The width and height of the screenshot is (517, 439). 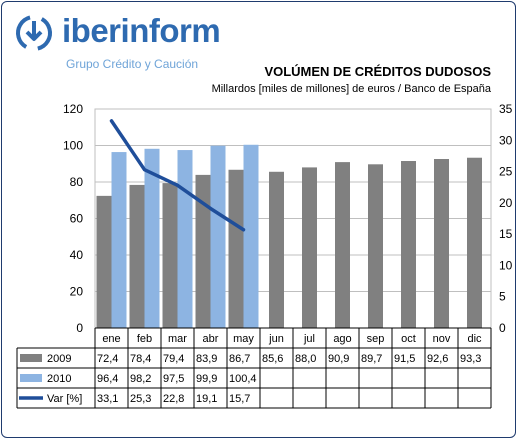 I want to click on data-label: 98,2, so click(x=140, y=379).